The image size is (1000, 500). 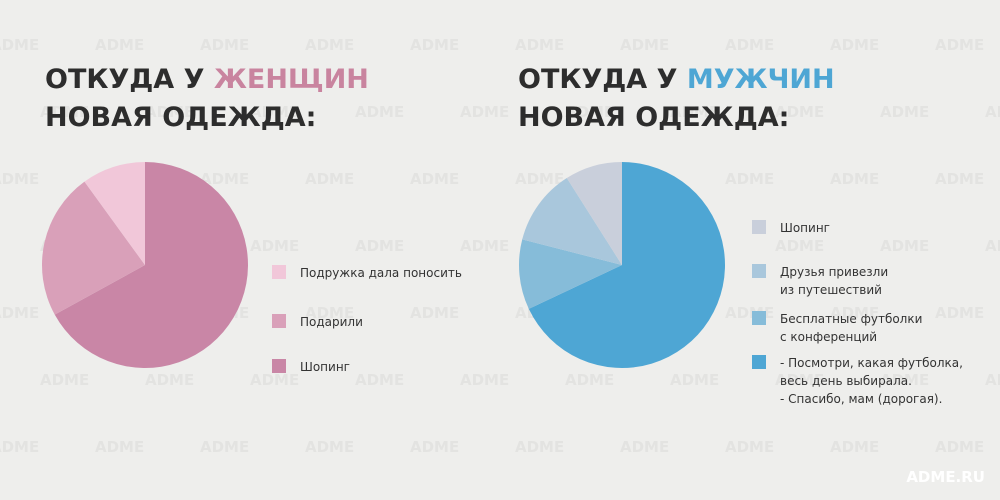 What do you see at coordinates (831, 290) in the screenshot?
I see `legend-label: из путешествий` at bounding box center [831, 290].